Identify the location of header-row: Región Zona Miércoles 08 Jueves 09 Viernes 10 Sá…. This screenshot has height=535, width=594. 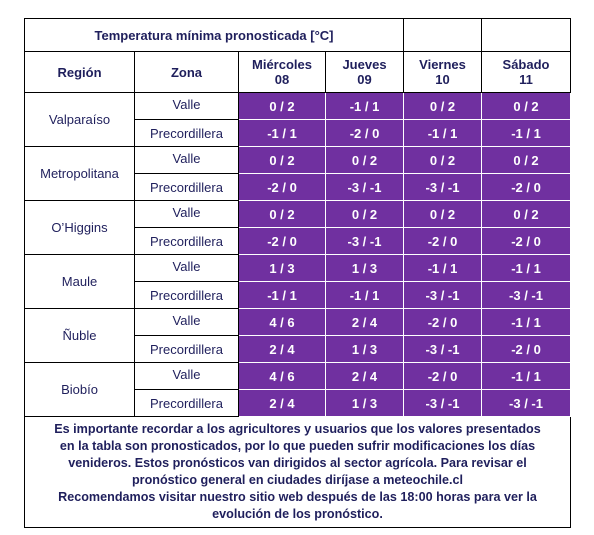
(298, 72).